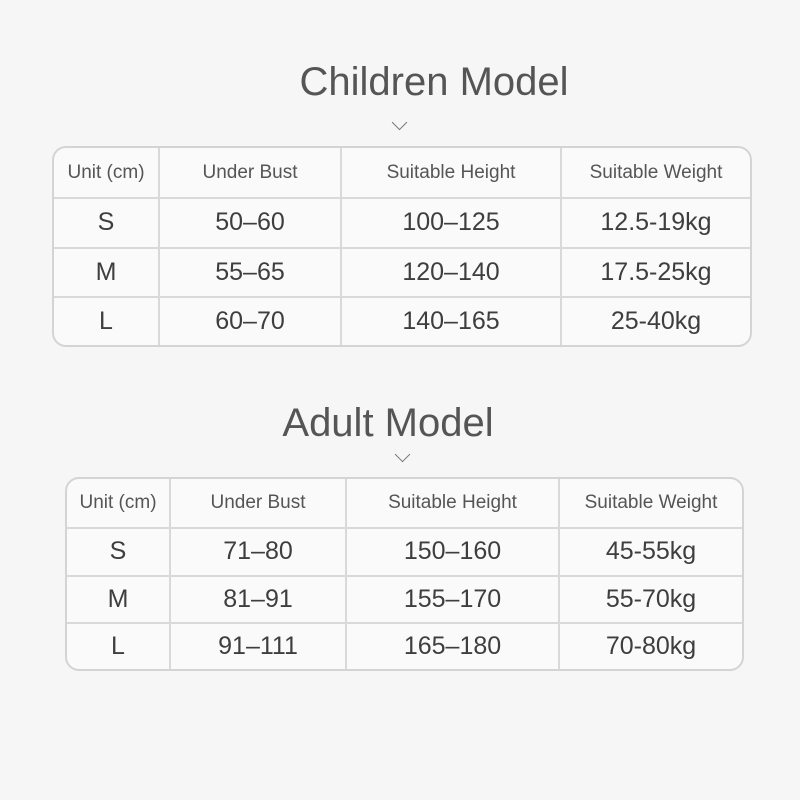 The image size is (800, 800). Describe the element at coordinates (453, 600) in the screenshot. I see `height-value: 155–170` at that location.